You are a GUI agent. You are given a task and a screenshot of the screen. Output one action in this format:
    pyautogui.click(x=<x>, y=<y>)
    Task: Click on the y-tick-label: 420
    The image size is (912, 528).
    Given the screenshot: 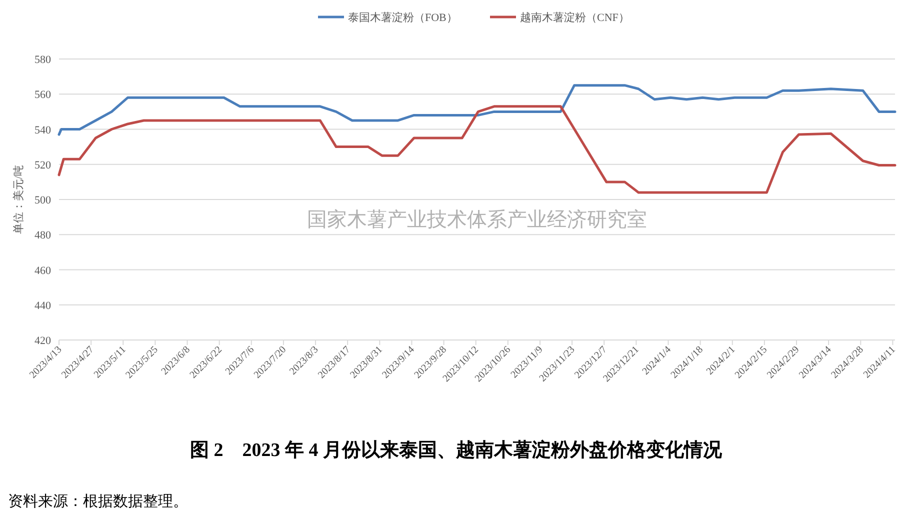 What is the action you would take?
    pyautogui.click(x=43, y=341)
    